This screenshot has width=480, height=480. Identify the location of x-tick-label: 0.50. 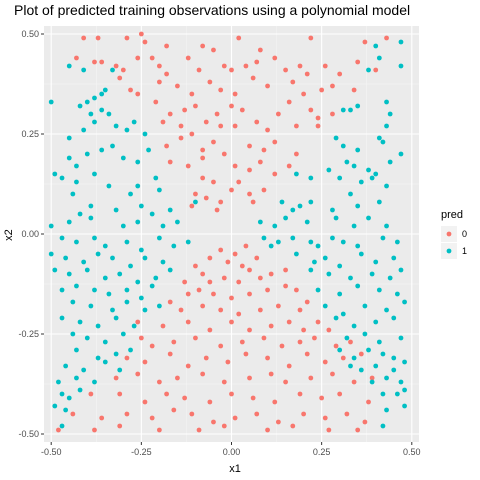
(412, 452).